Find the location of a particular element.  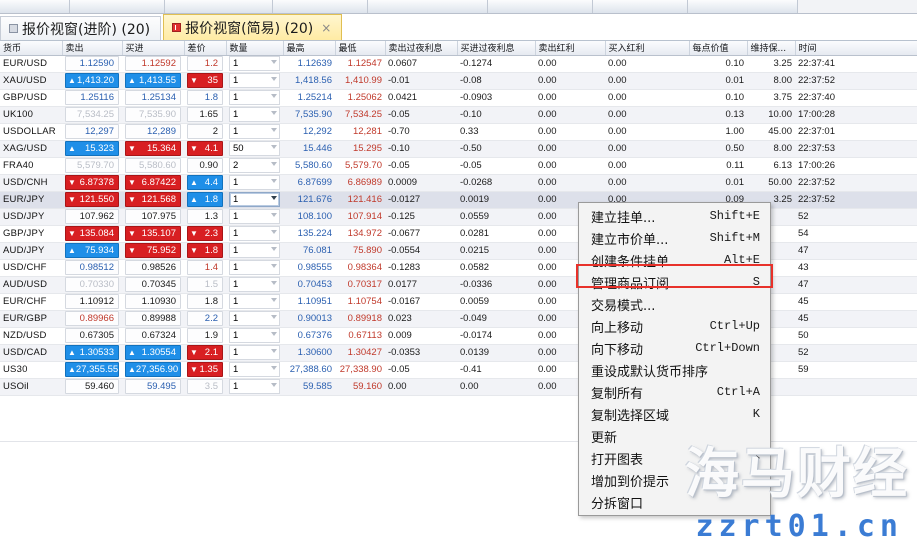

column-header: 买入红利 is located at coordinates (647, 48).